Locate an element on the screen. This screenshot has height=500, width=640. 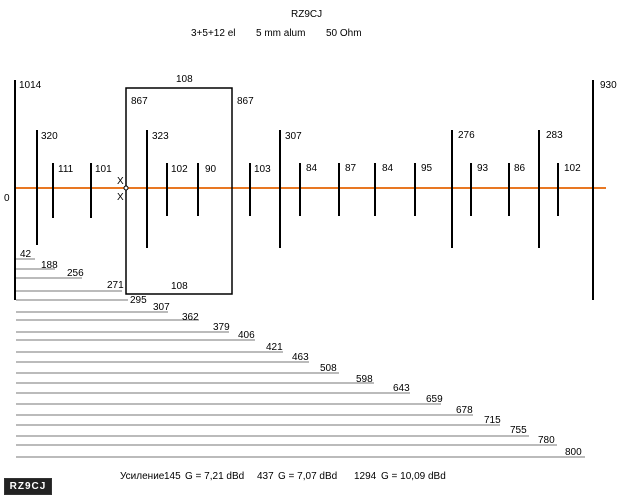
loop-frame is located at coordinates (179, 191).